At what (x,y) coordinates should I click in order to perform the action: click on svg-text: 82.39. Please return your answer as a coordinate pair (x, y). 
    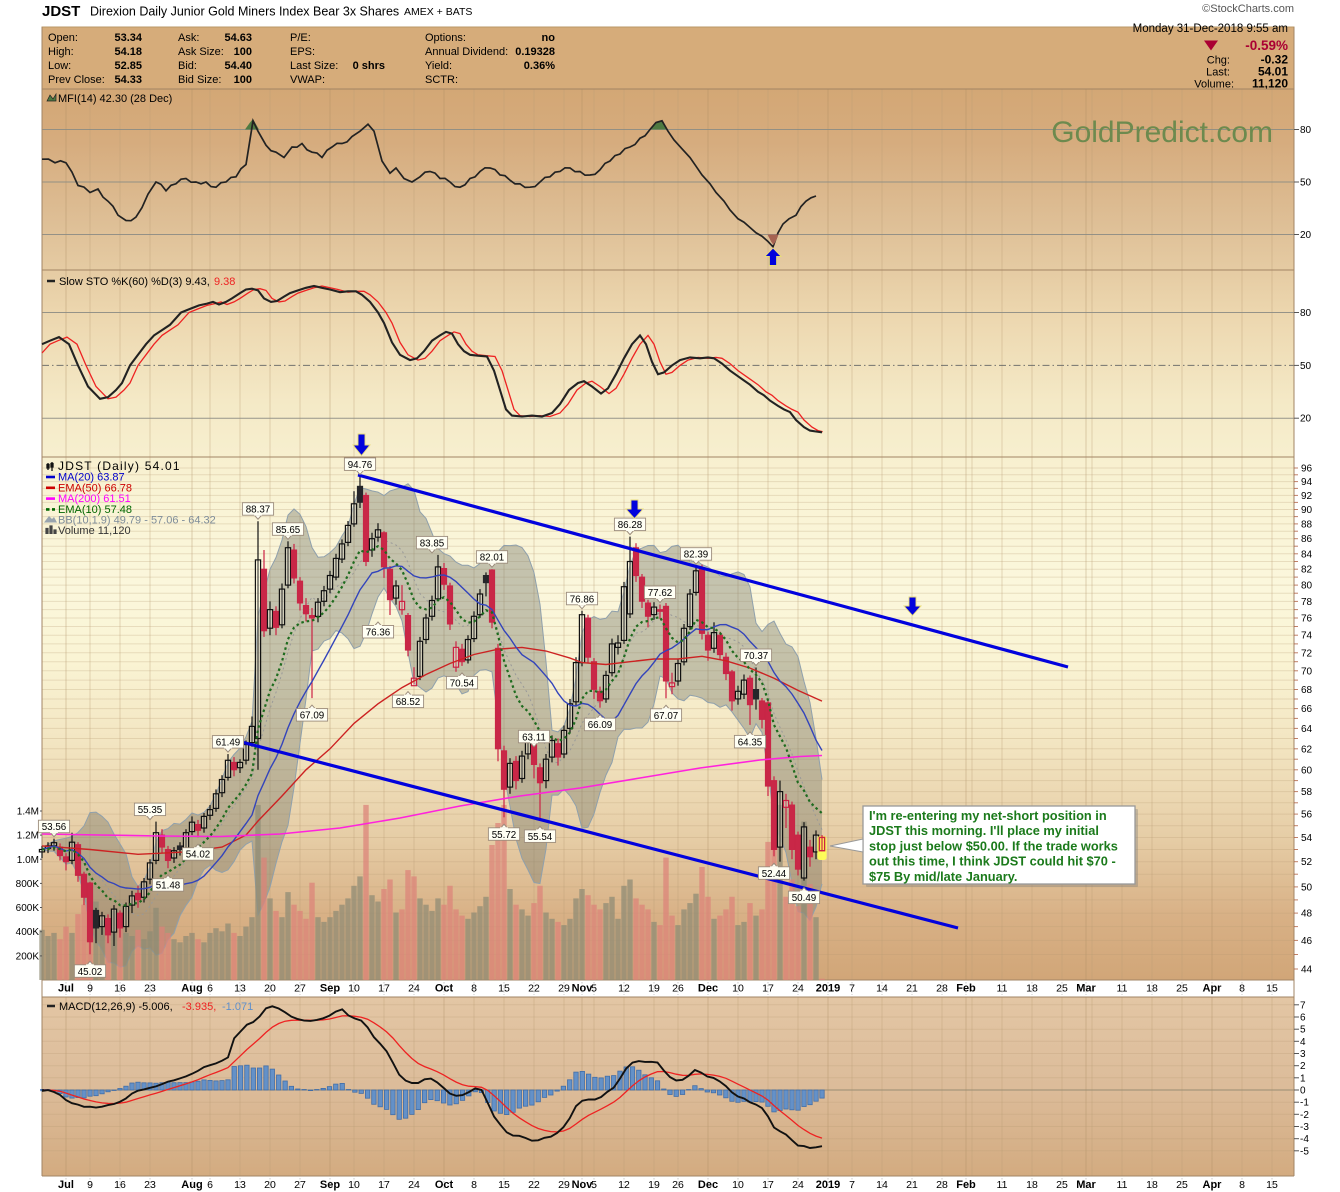
    Looking at the image, I should click on (696, 555).